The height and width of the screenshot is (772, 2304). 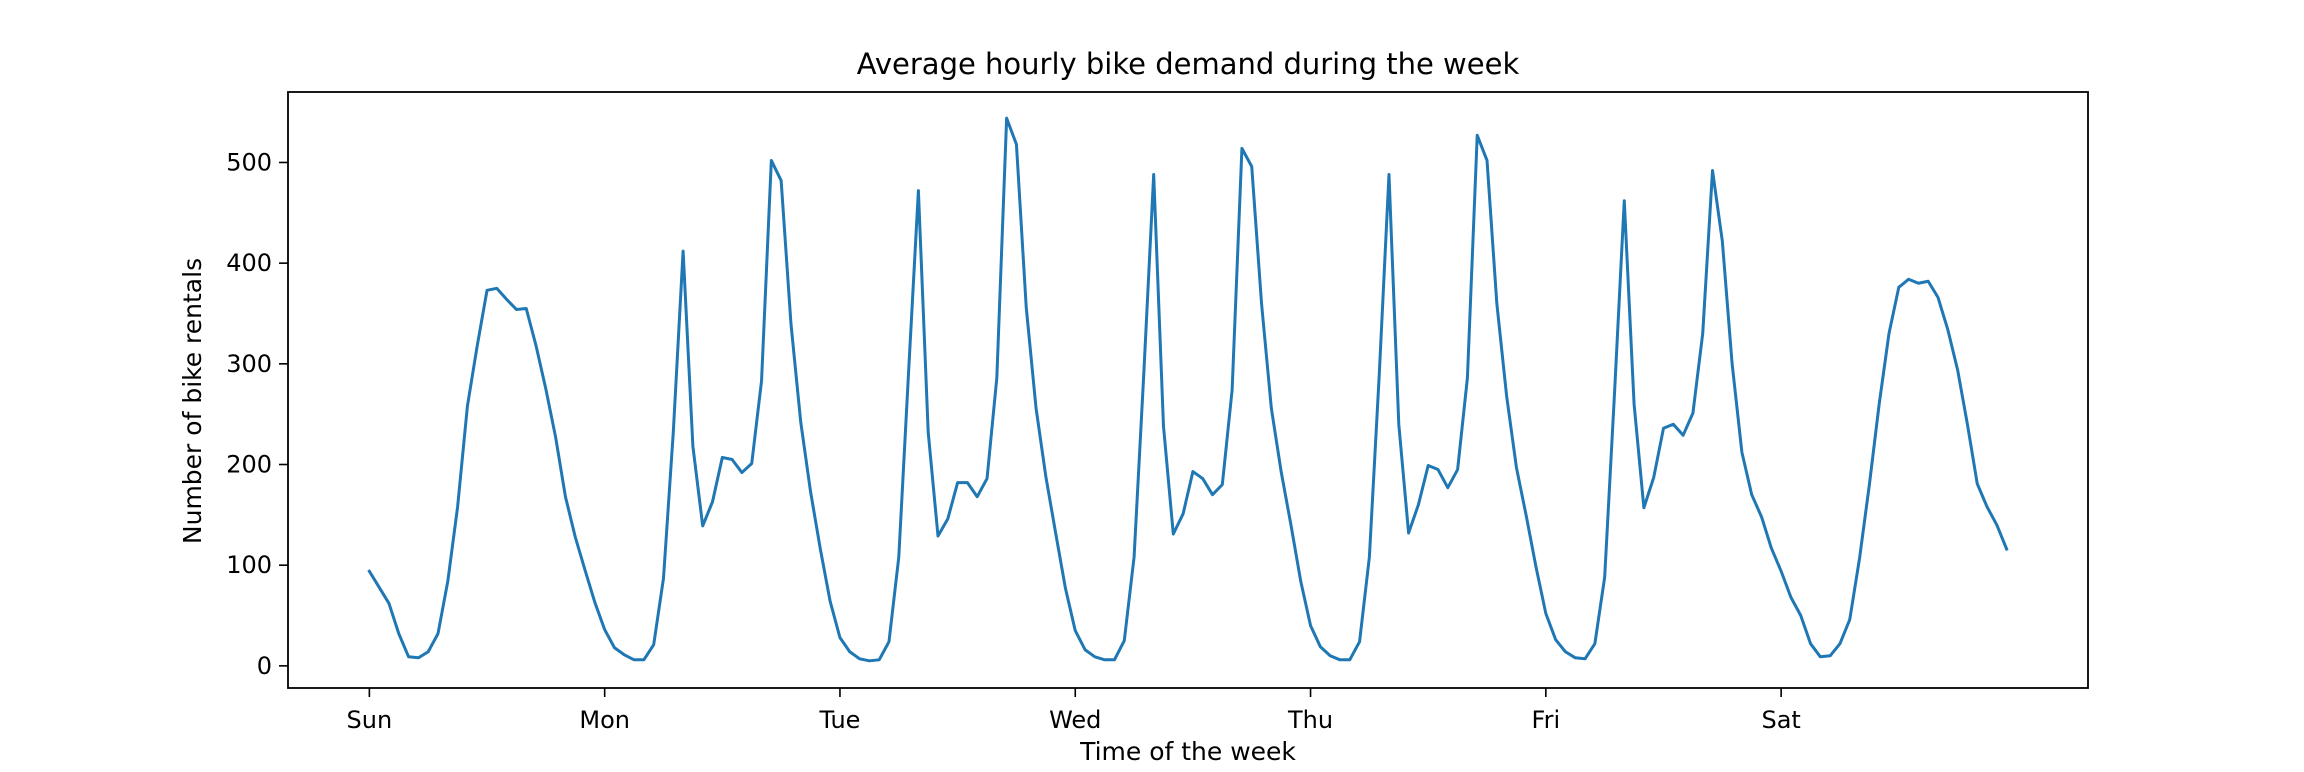 I want to click on y-axis-label: Number of bike rentals, so click(x=192, y=401).